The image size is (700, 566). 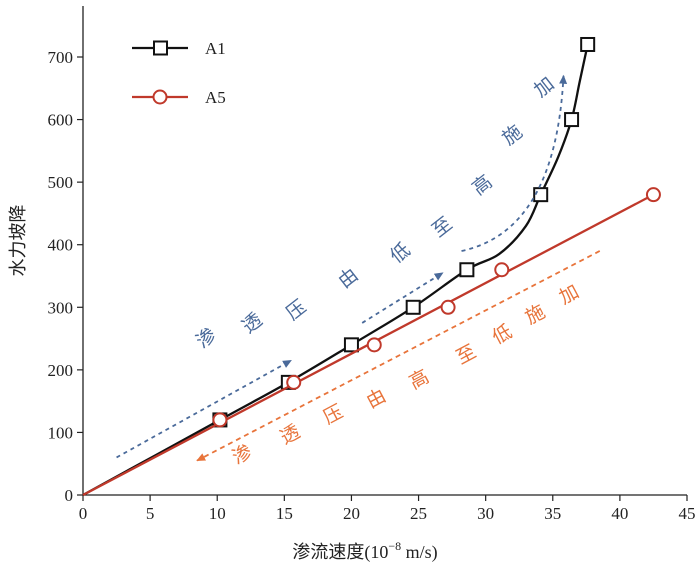 I want to click on y-tick-label: 400, so click(x=61, y=245).